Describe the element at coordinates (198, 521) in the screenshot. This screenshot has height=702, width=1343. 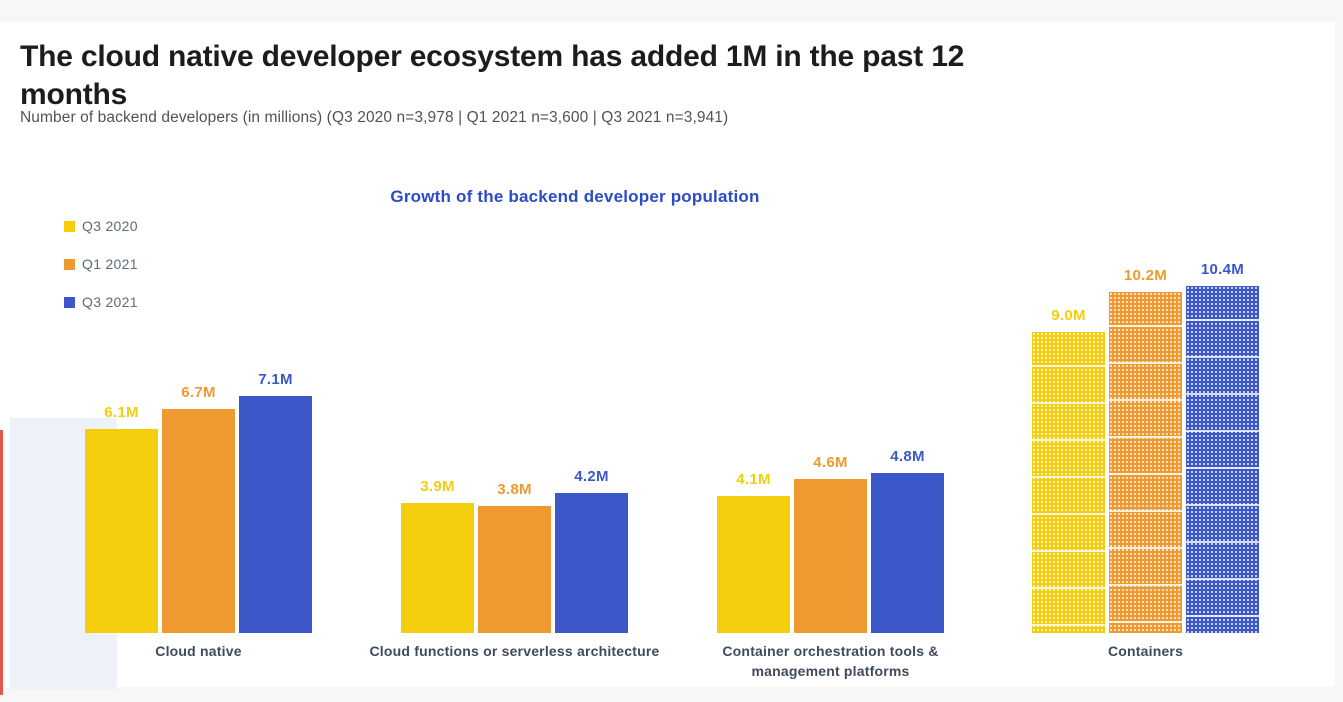
I see `bar-q1-2021-cat0` at that location.